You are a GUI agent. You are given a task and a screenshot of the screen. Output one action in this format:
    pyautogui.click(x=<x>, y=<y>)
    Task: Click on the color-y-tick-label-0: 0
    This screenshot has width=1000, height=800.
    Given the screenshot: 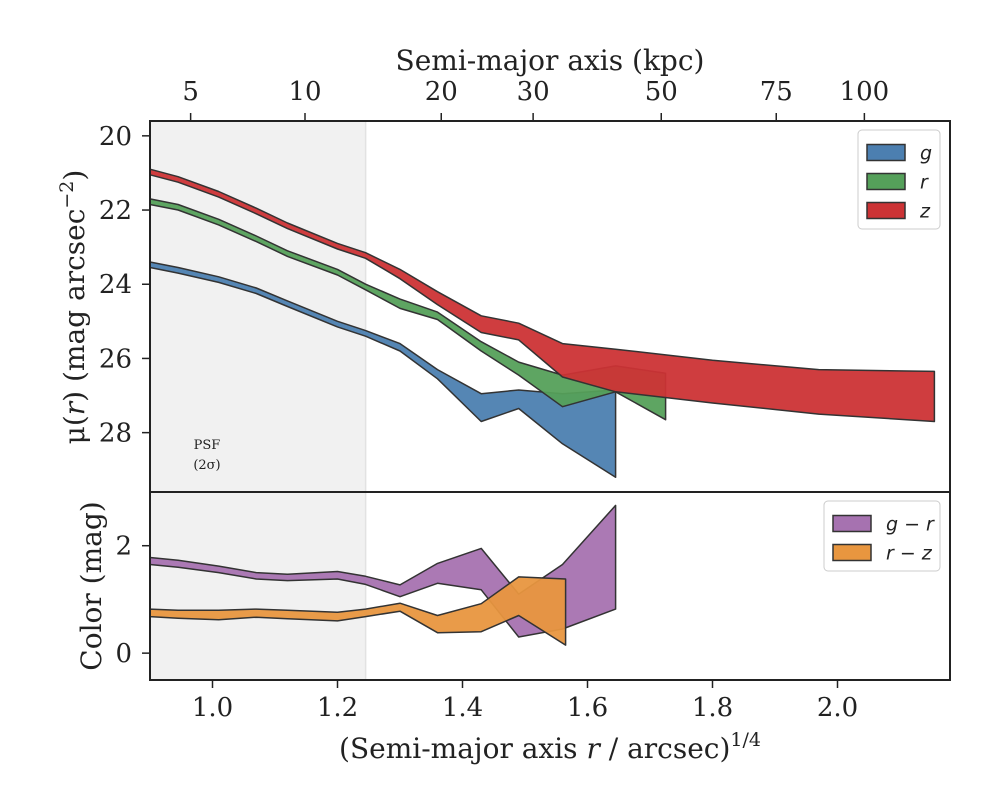 What is the action you would take?
    pyautogui.click(x=123, y=654)
    